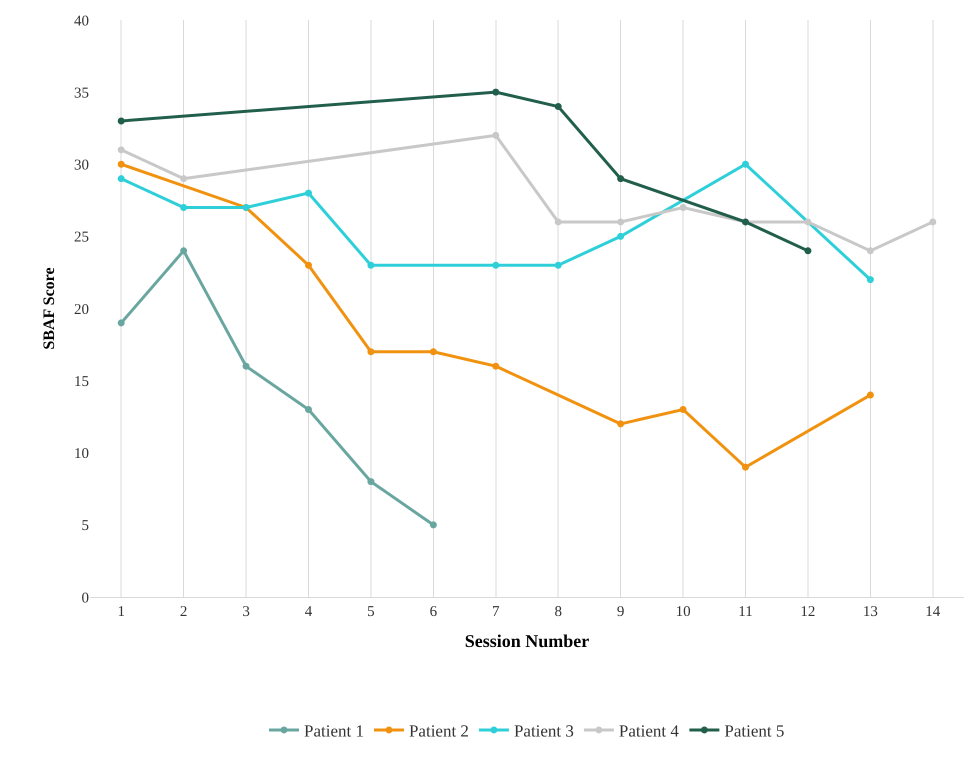 This screenshot has height=760, width=979. I want to click on y-axis-title: SBAF Score, so click(49, 308).